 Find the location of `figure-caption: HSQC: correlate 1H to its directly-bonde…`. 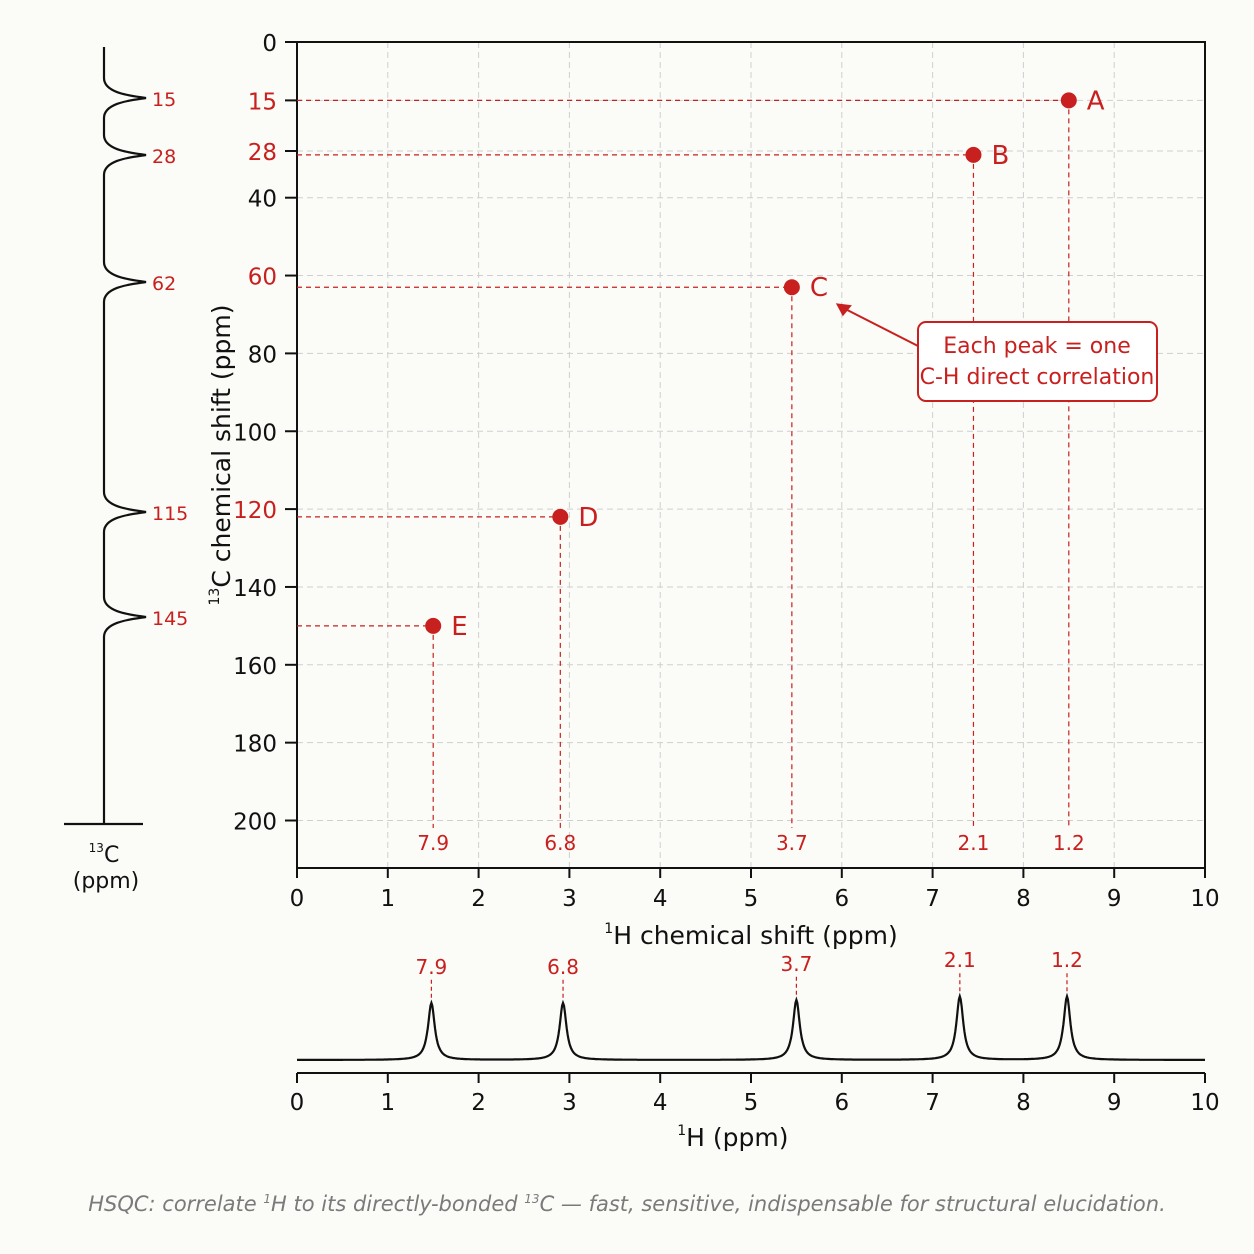

figure-caption: HSQC: correlate 1H to its directly-bonde… is located at coordinates (627, 1204).